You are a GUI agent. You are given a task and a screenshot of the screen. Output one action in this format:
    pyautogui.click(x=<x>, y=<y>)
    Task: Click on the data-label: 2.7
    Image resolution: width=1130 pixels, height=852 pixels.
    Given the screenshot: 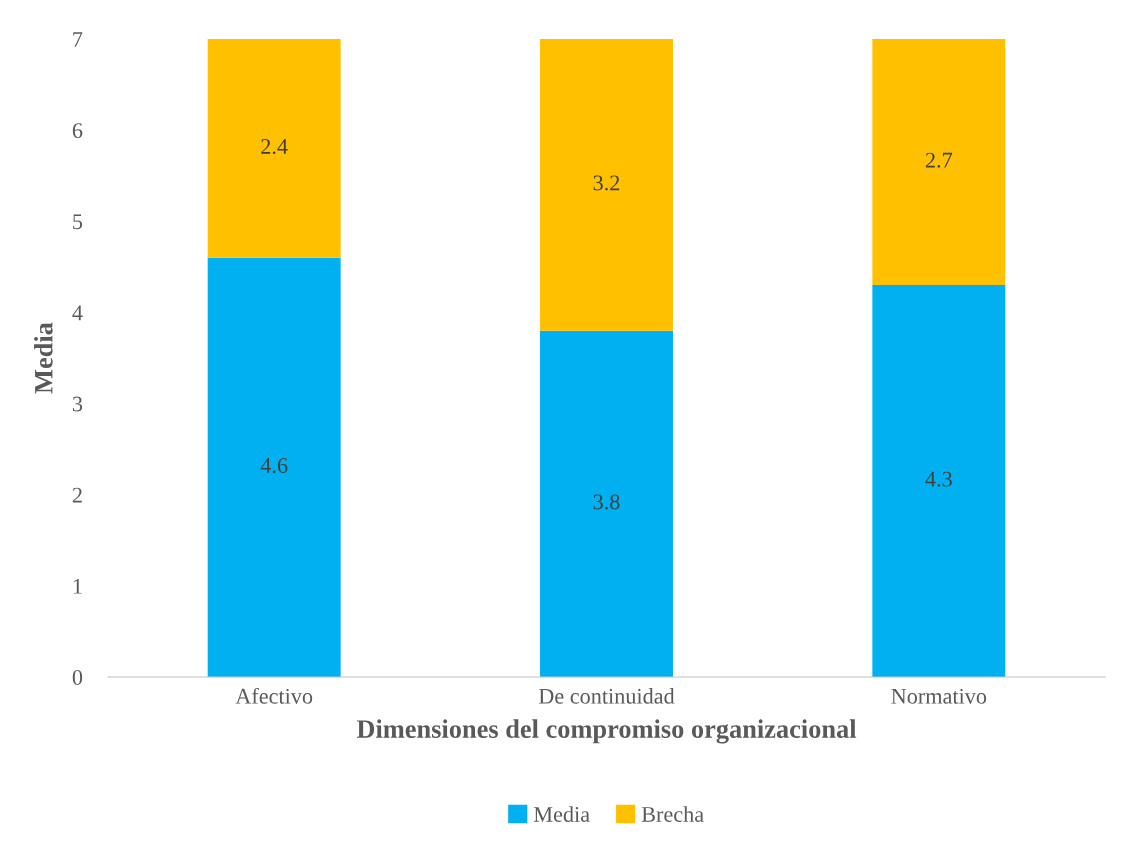 What is the action you would take?
    pyautogui.click(x=939, y=160)
    